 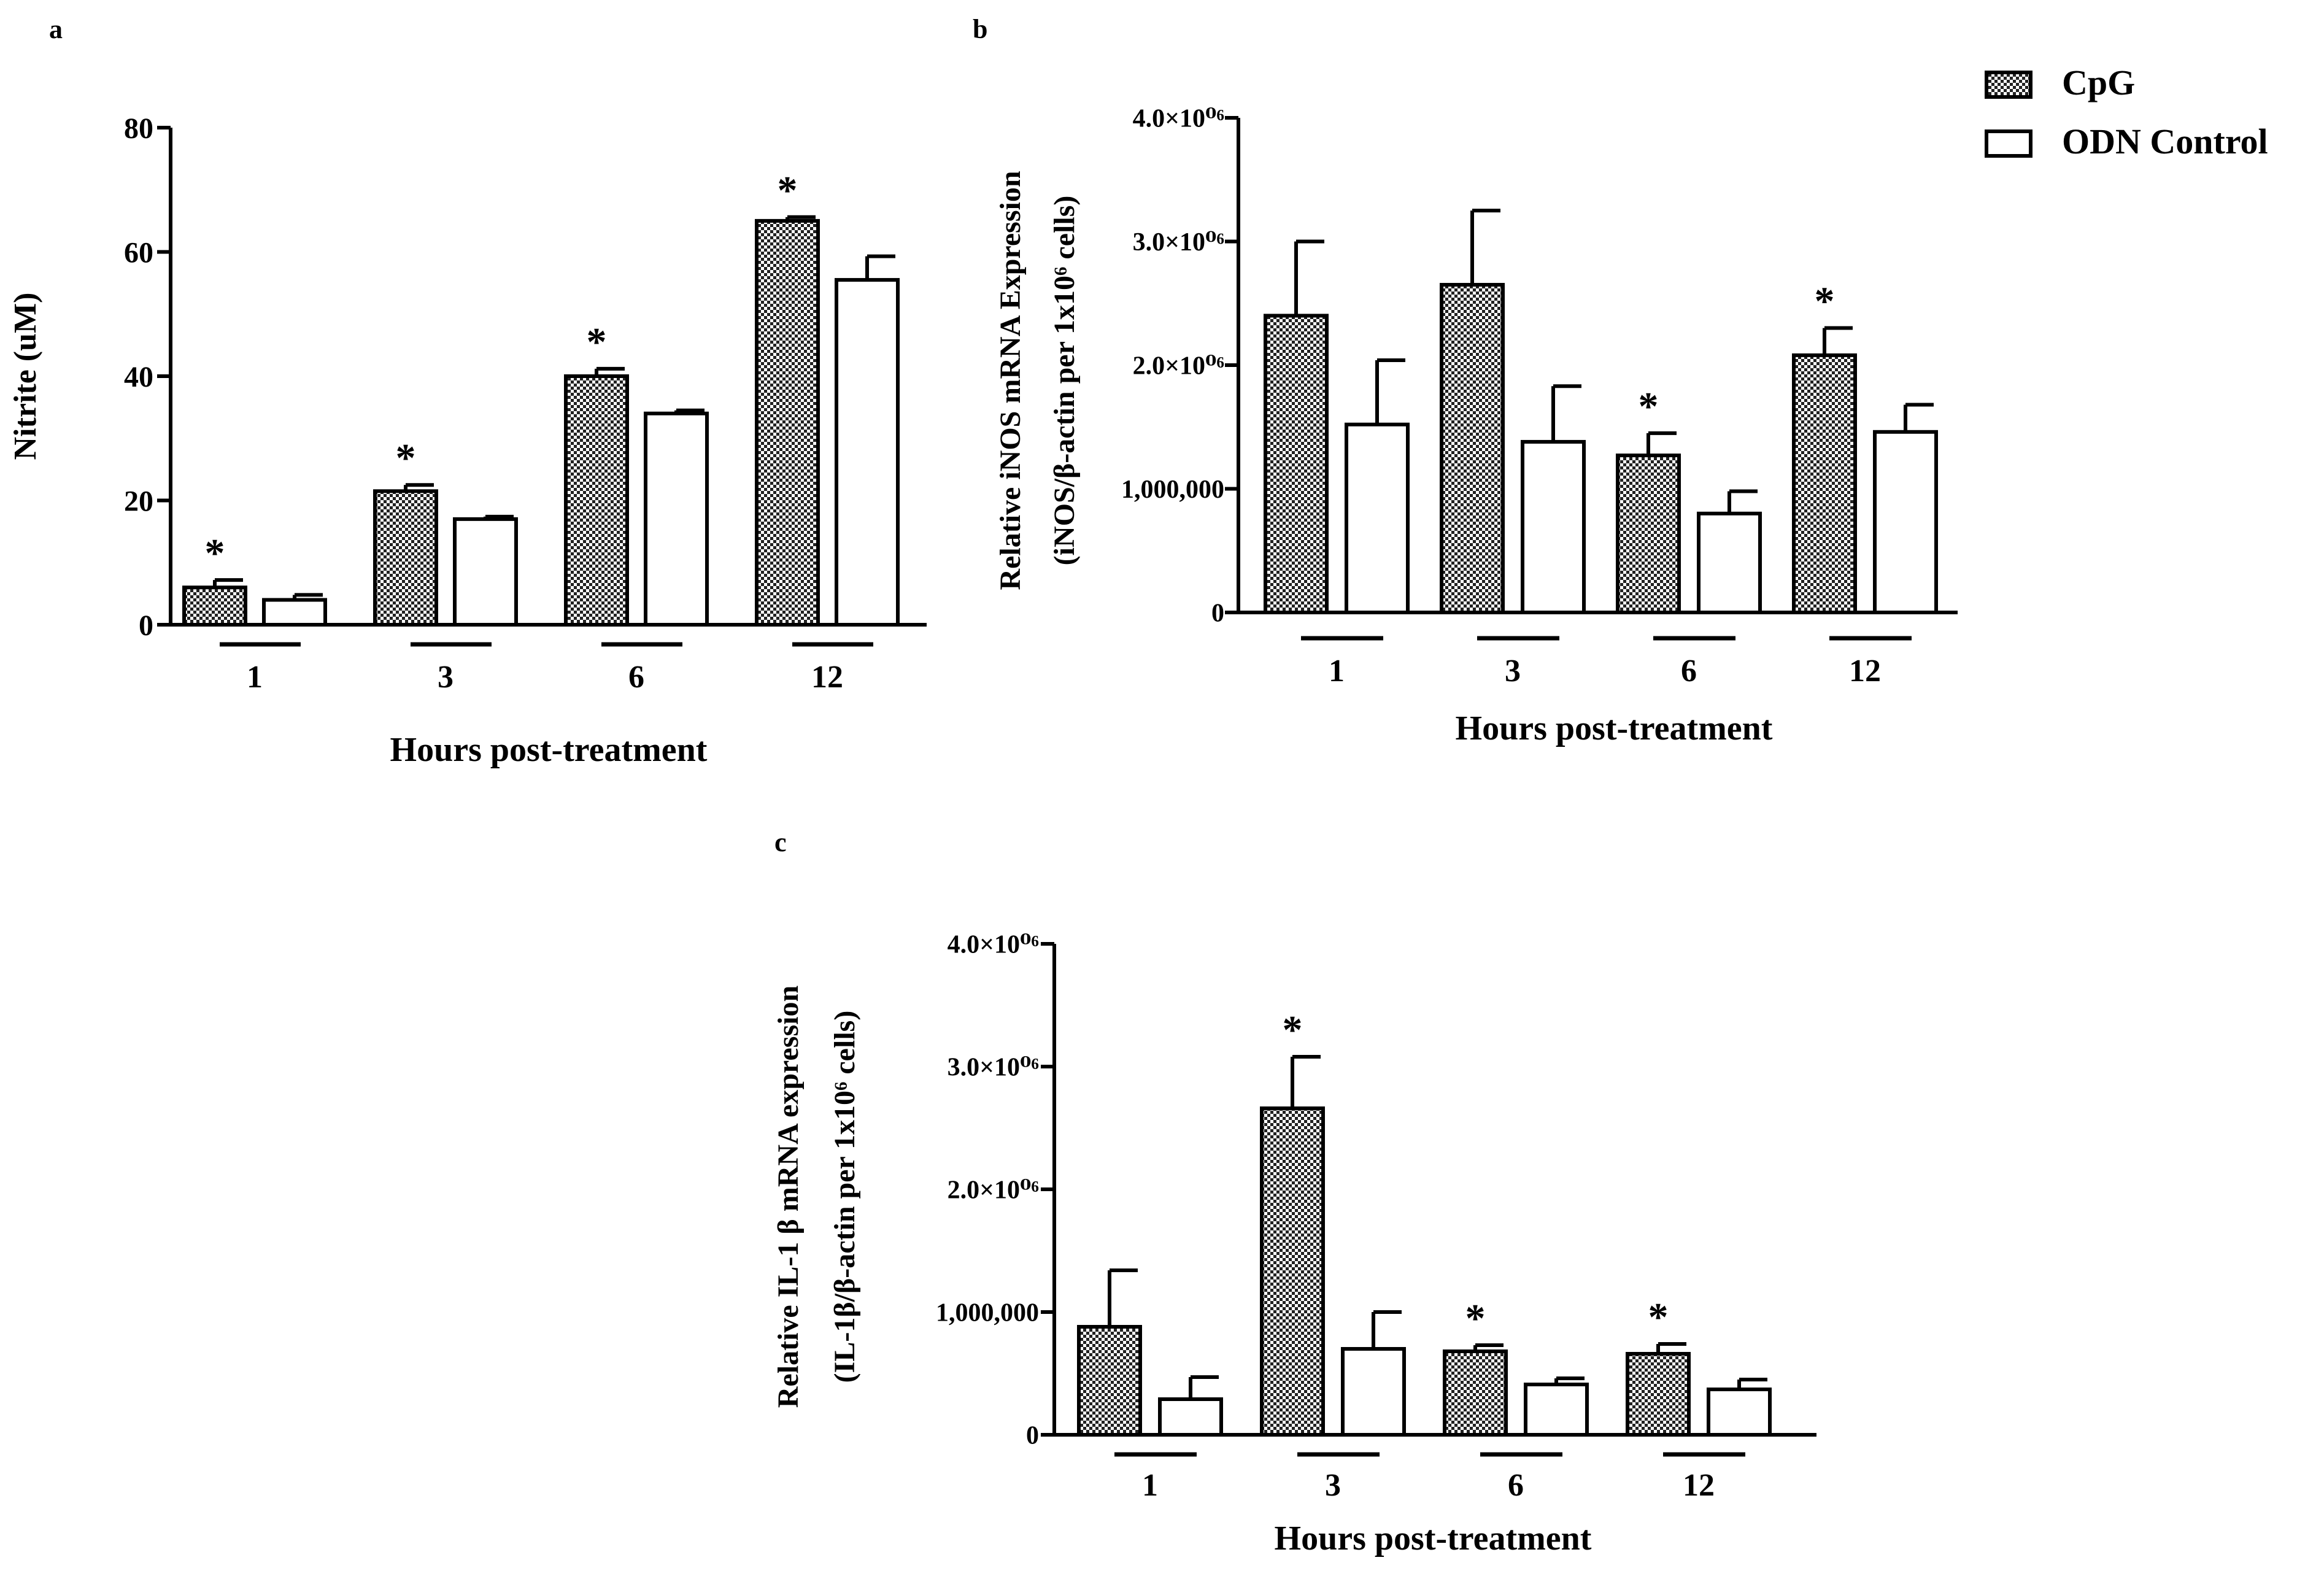 I want to click on legend-label-odn-control: ODN Control, so click(x=2165, y=141).